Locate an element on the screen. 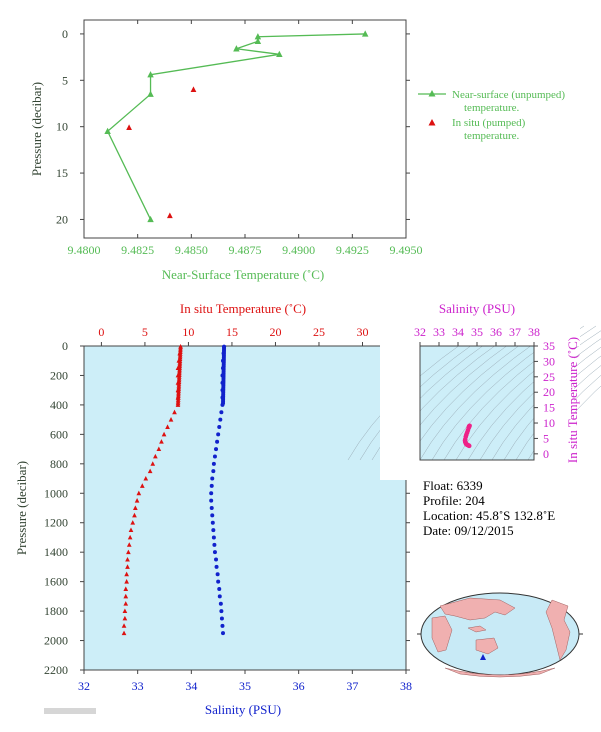 The height and width of the screenshot is (732, 601). ts-salinity-ticks: 32 33 34 35 36 37 38 is located at coordinates (477, 335).